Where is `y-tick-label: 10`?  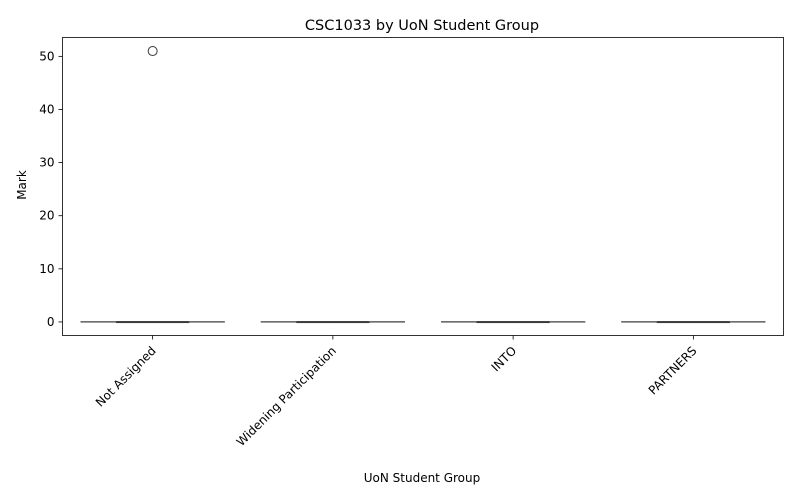 y-tick-label: 10 is located at coordinates (46, 269).